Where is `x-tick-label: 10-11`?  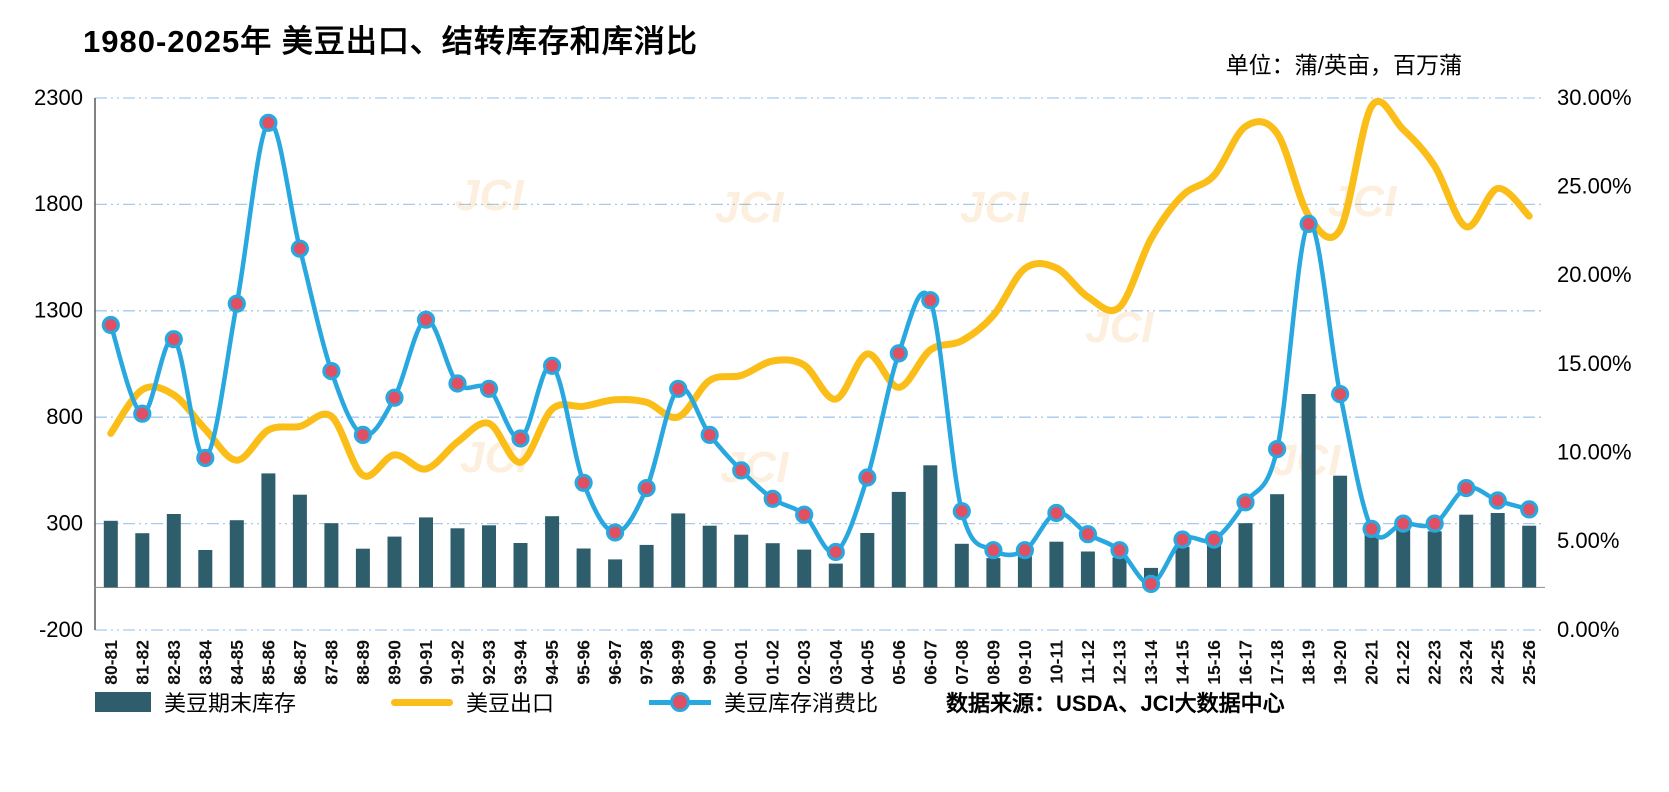
x-tick-label: 10-11 is located at coordinates (1056, 662).